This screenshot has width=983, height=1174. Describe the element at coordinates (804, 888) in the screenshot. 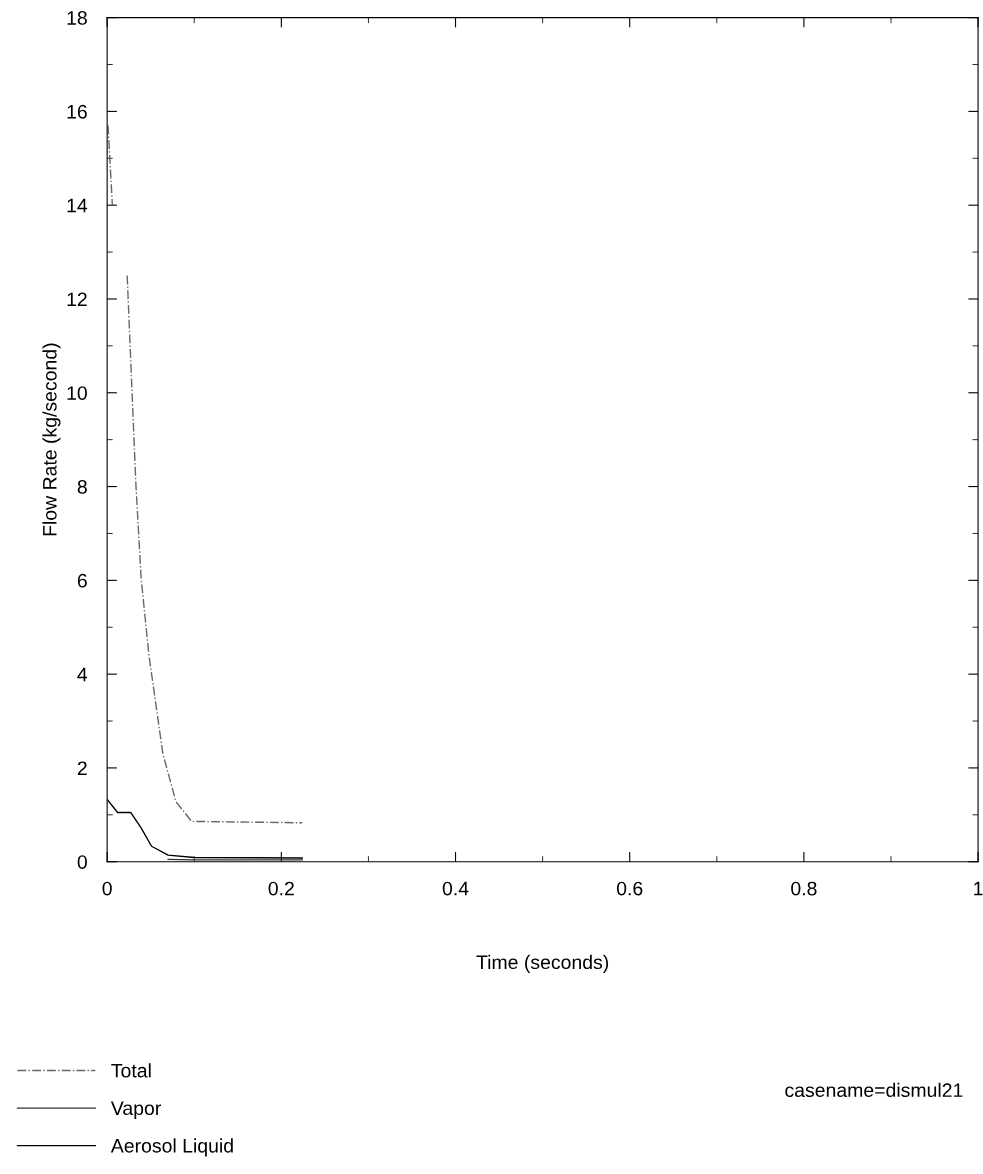

I see `x-tick-label: 0.8` at that location.